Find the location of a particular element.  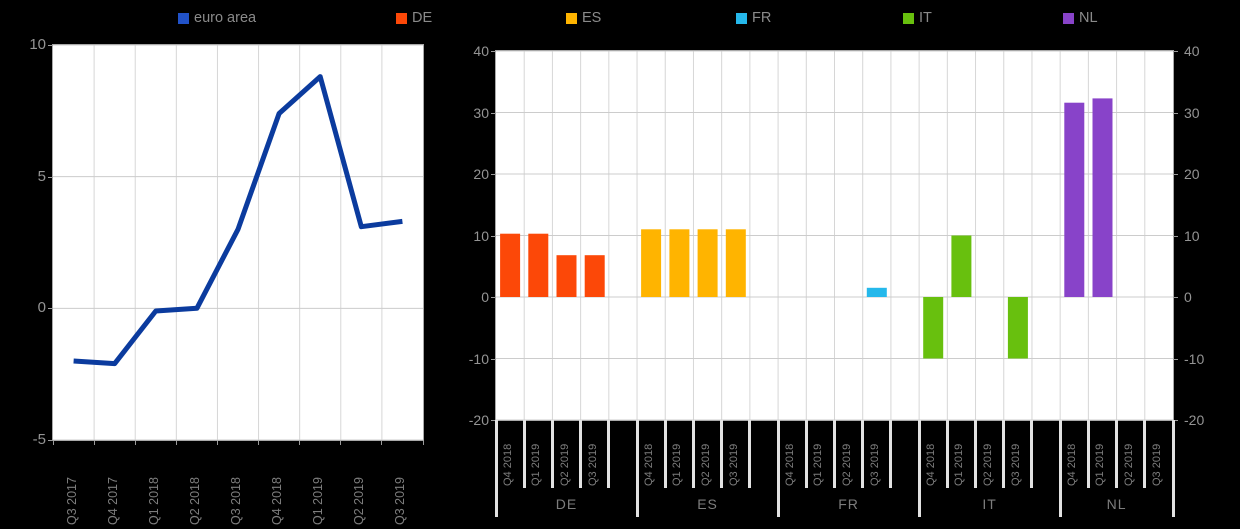

legend-item-es: ES is located at coordinates (583, 18).